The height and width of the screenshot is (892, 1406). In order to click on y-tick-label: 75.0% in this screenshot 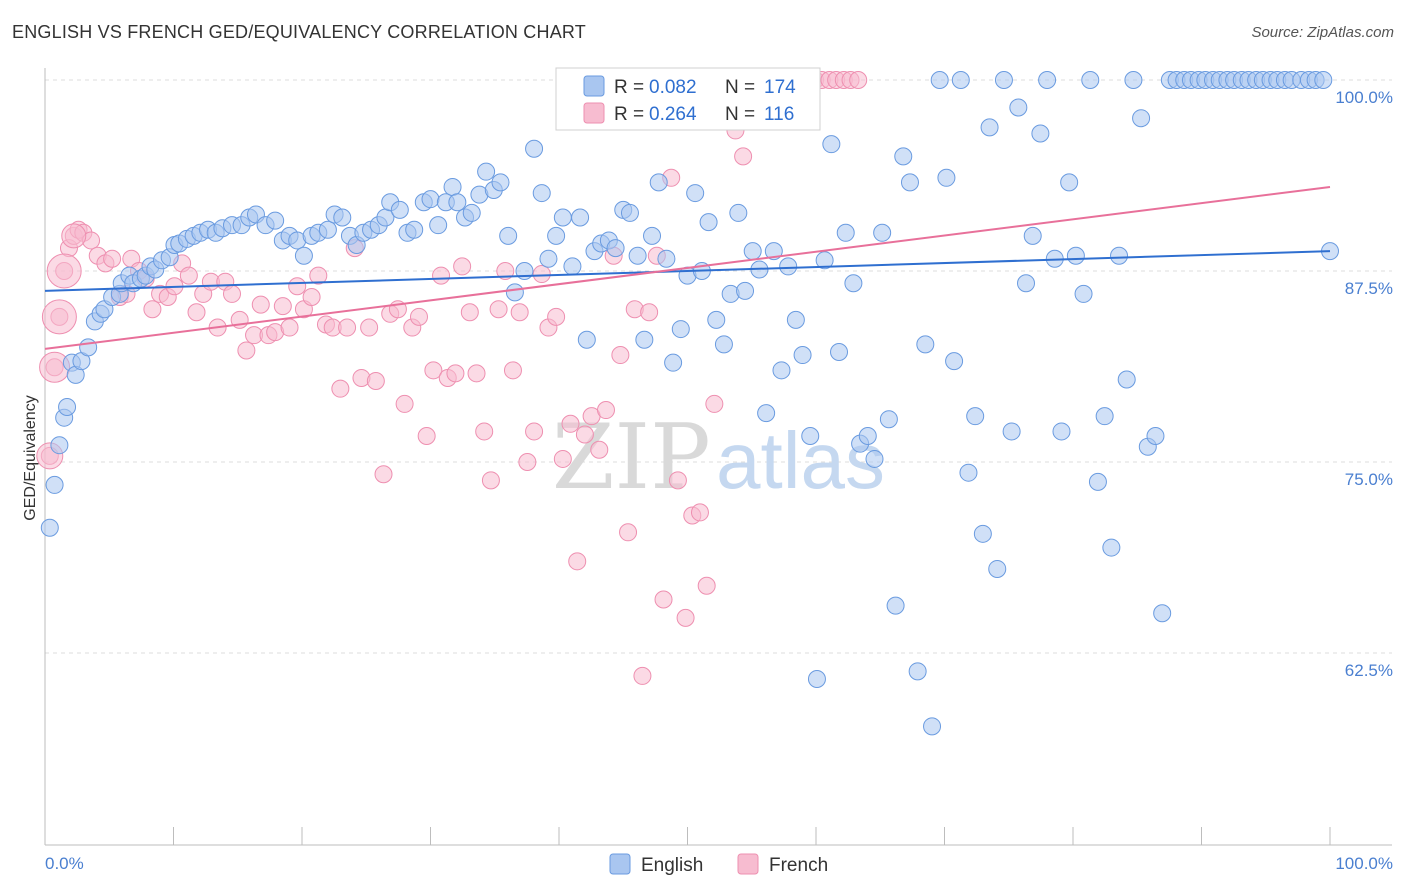, I will do `click(1369, 479)`.